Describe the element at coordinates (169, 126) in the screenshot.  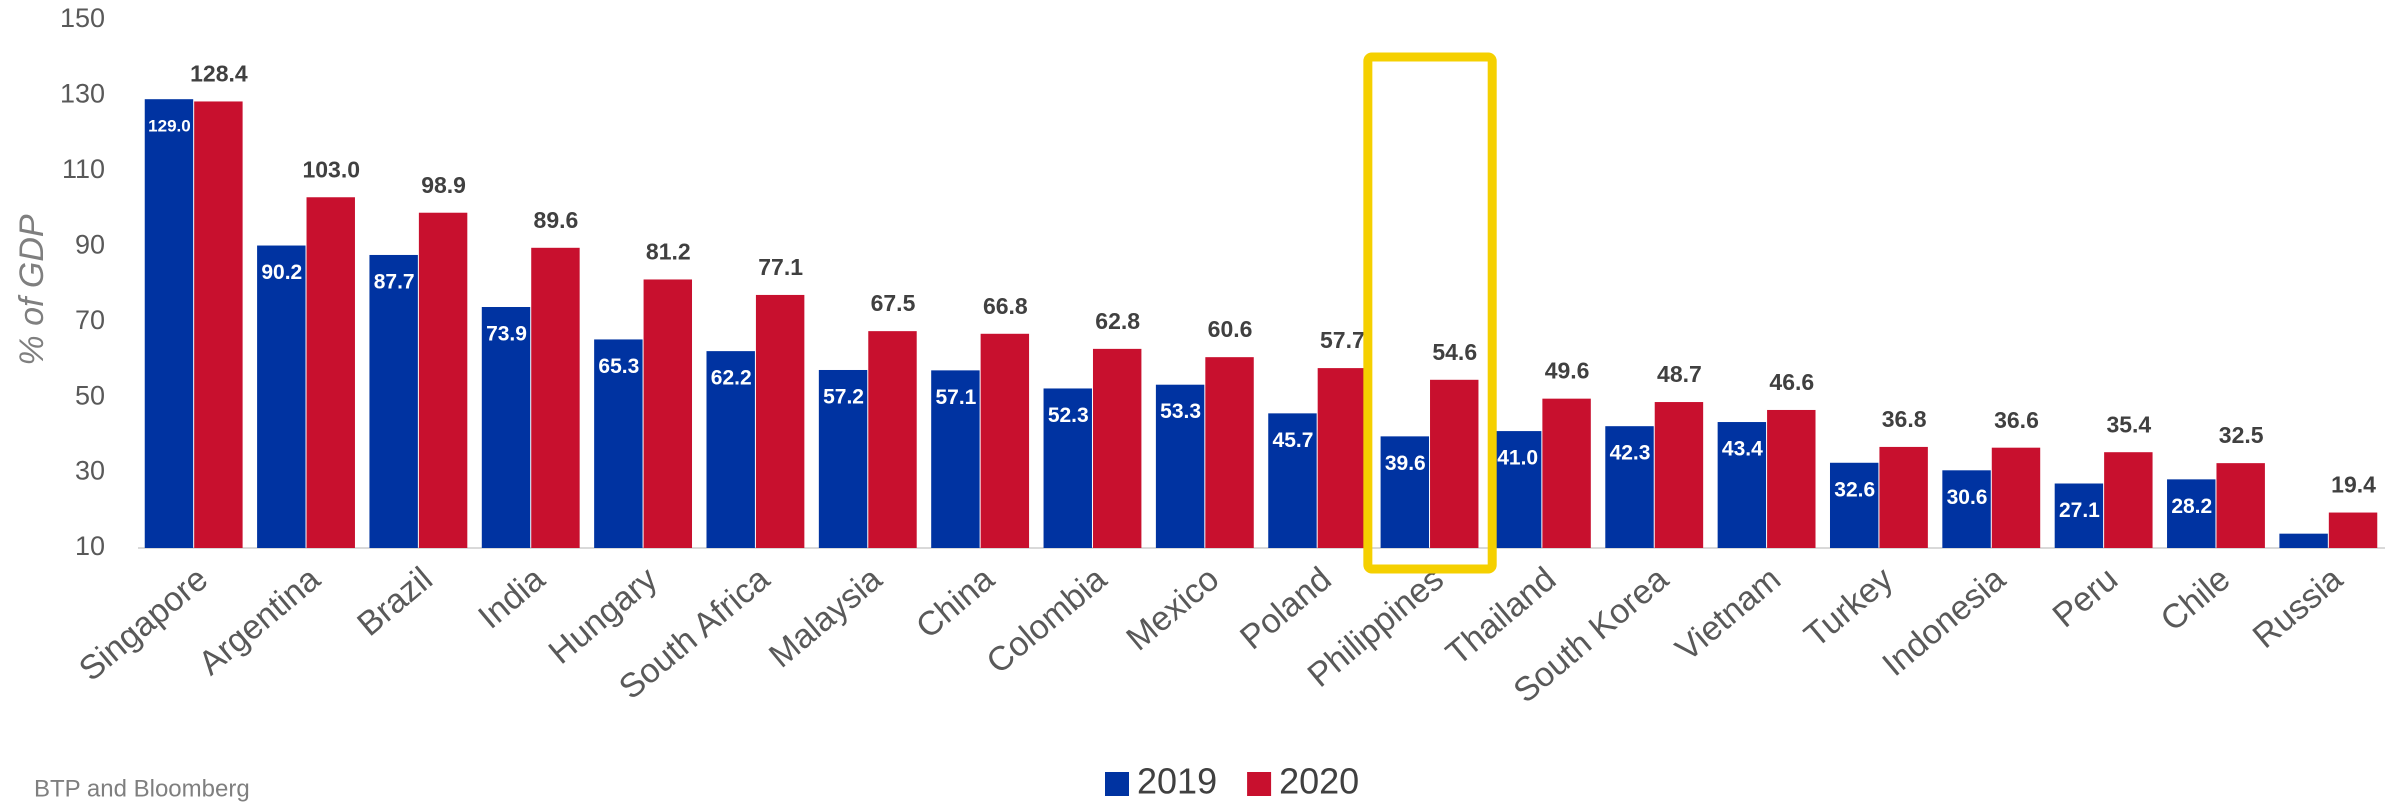
I see `data-label: 129.0` at that location.